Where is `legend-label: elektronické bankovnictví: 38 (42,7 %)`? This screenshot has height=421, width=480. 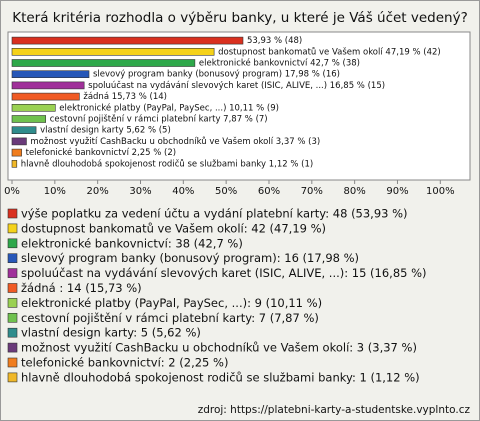 legend-label: elektronické bankovnictví: 38 (42,7 %) is located at coordinates (132, 243).